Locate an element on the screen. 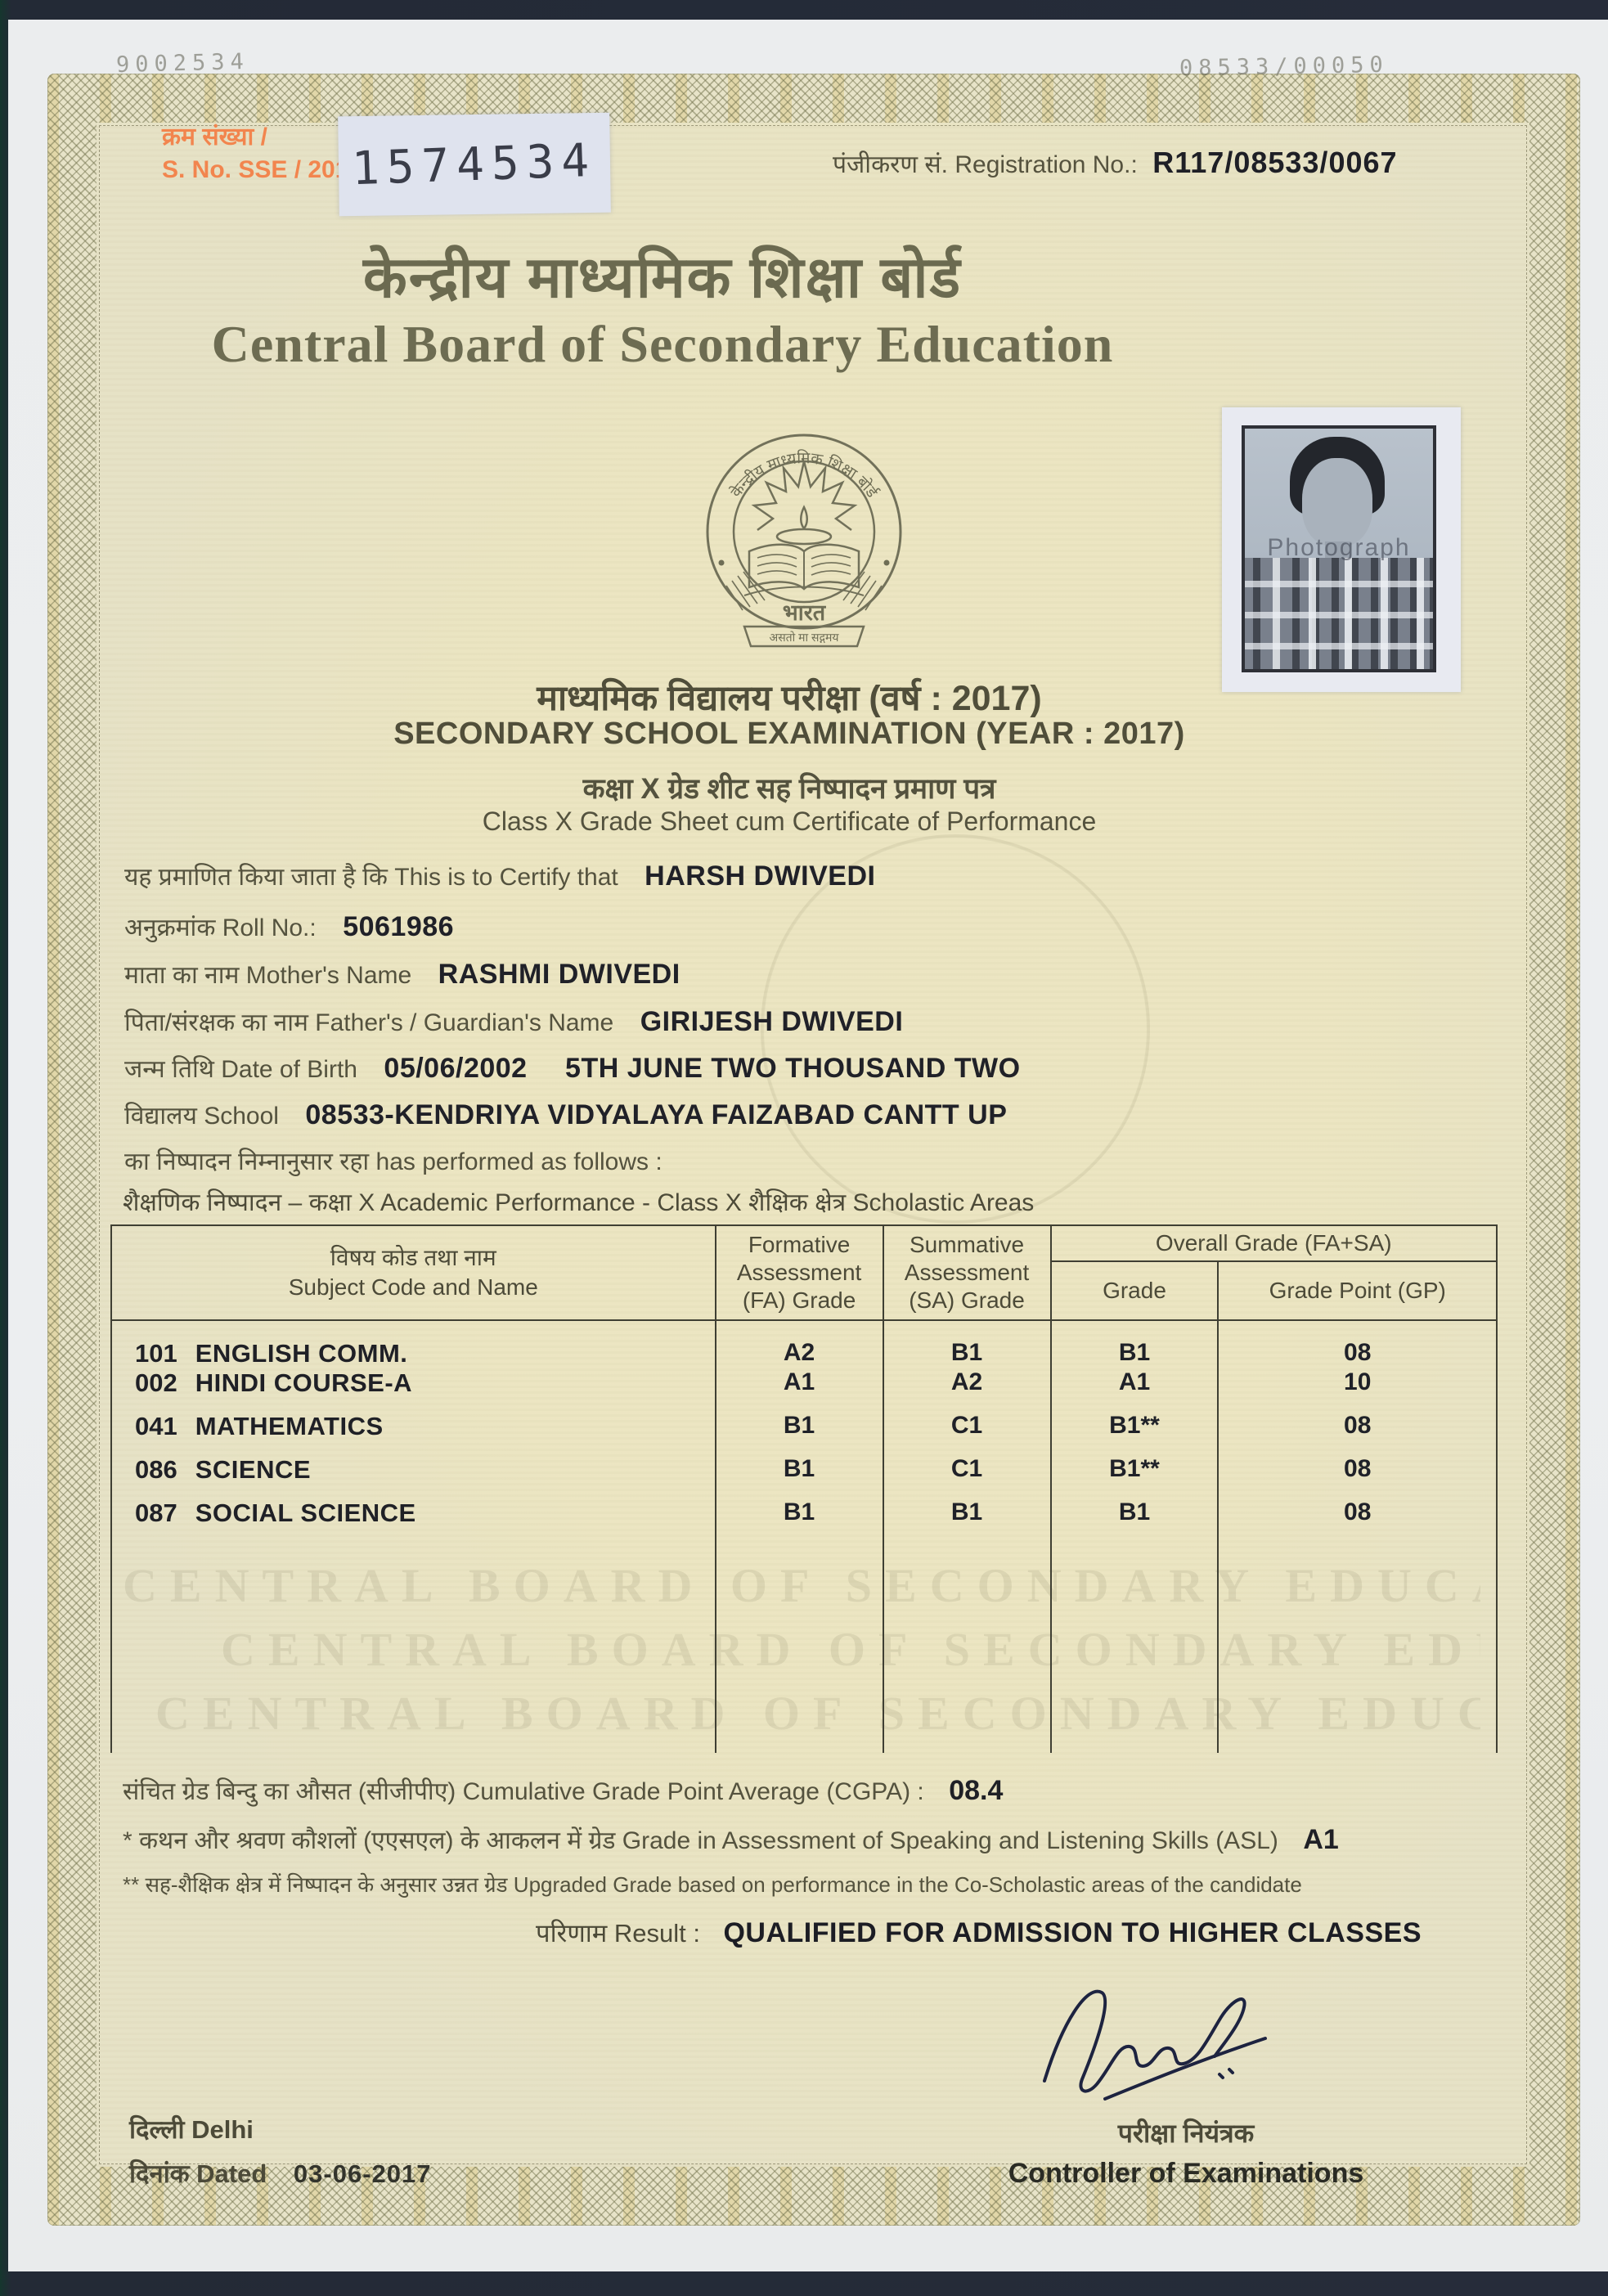  grade-point: 10 is located at coordinates (1357, 1390).